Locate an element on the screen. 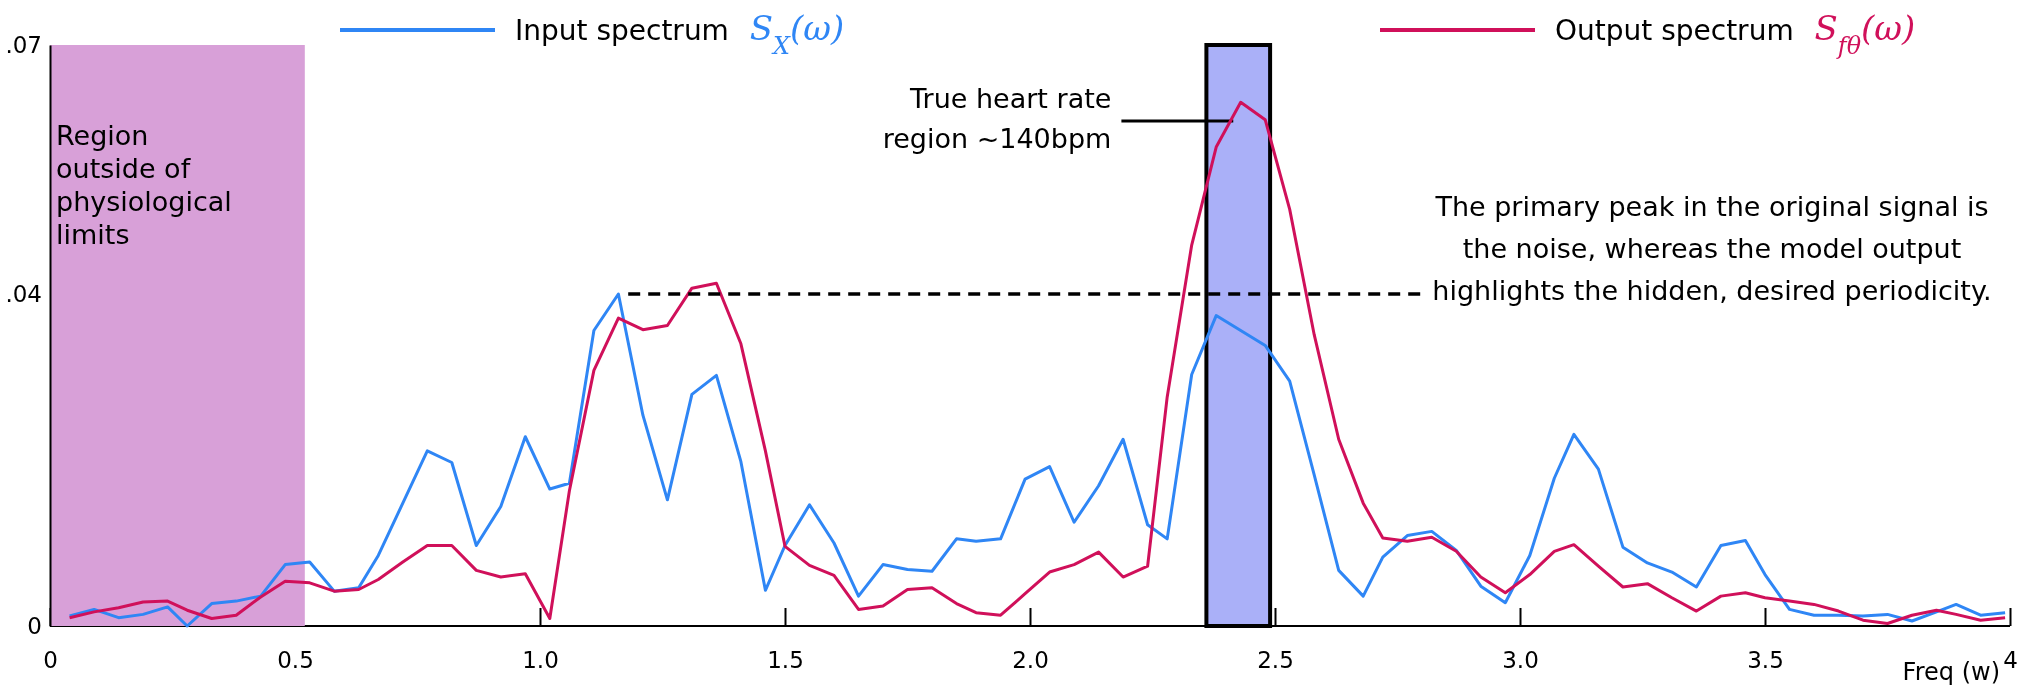 Image resolution: width=2044 pixels, height=696 pixels. y-tick-label: 0 is located at coordinates (34, 625).